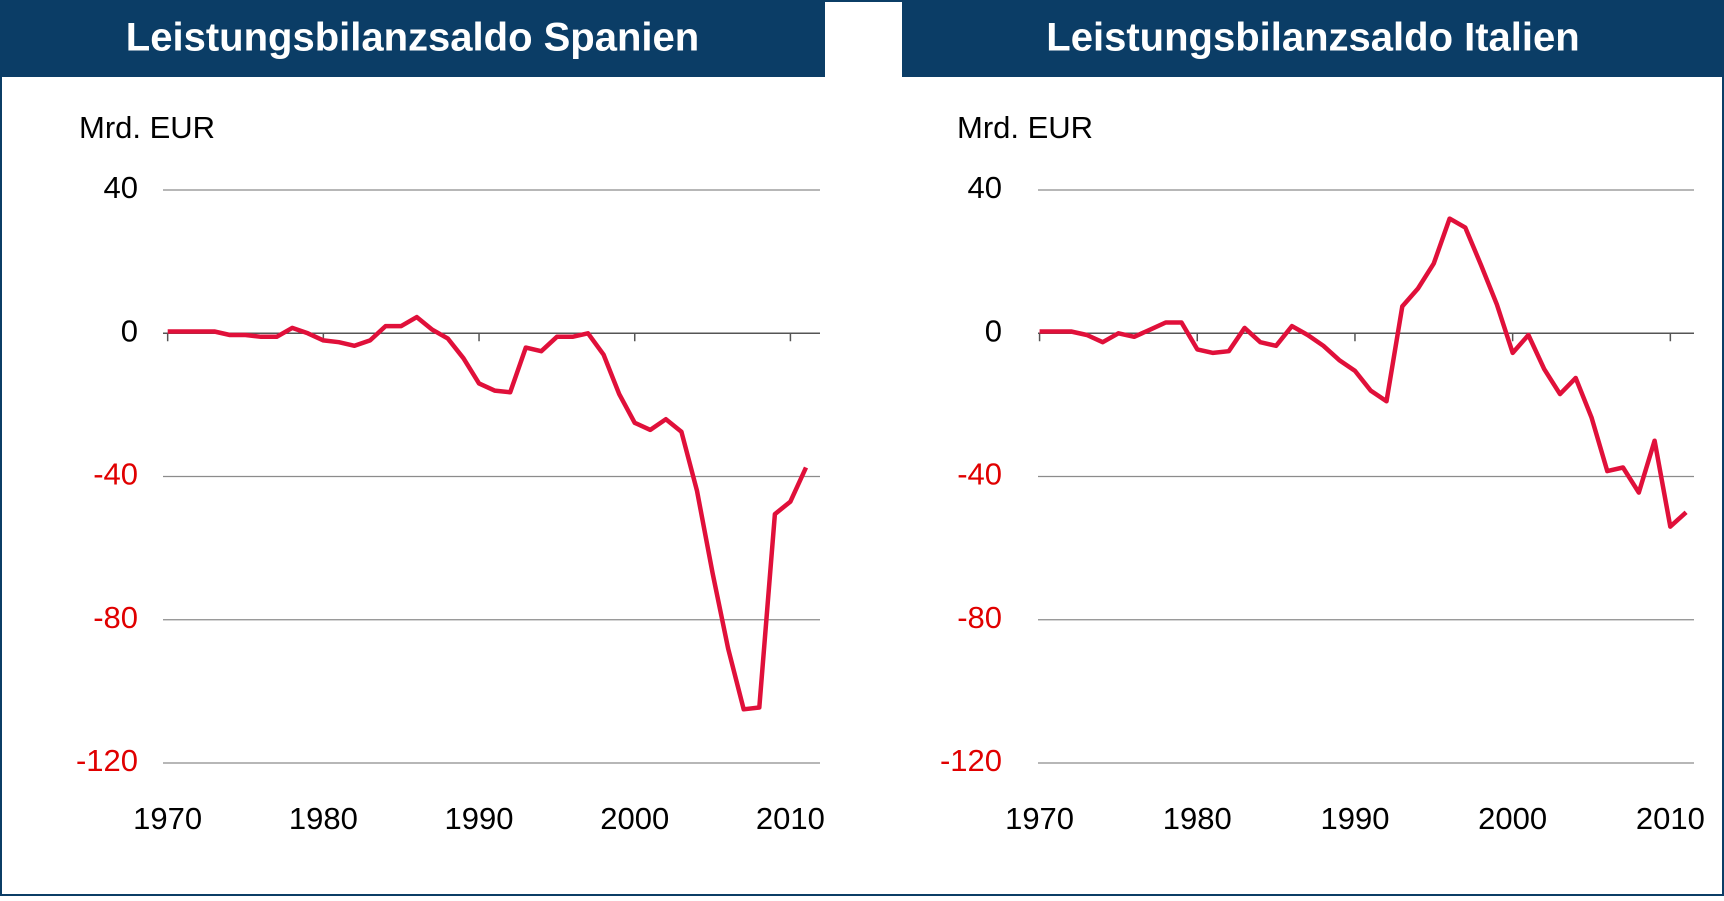  I want to click on data-line, so click(1363, 372).